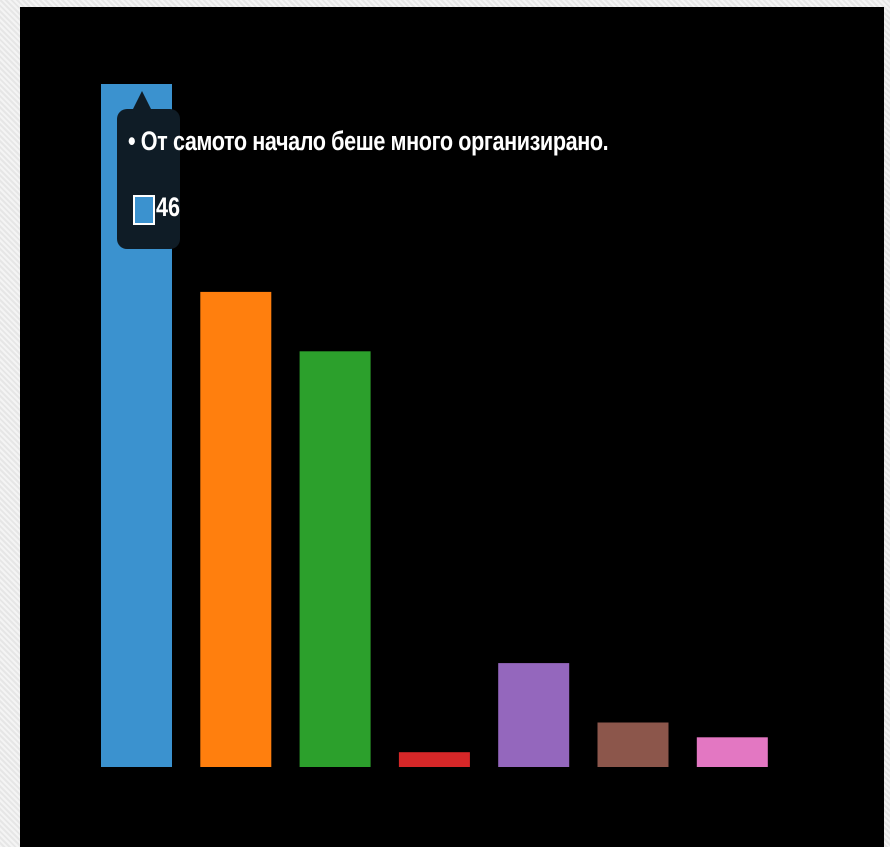 The height and width of the screenshot is (847, 890). What do you see at coordinates (144, 210) in the screenshot?
I see `tooltip-color-swatch` at bounding box center [144, 210].